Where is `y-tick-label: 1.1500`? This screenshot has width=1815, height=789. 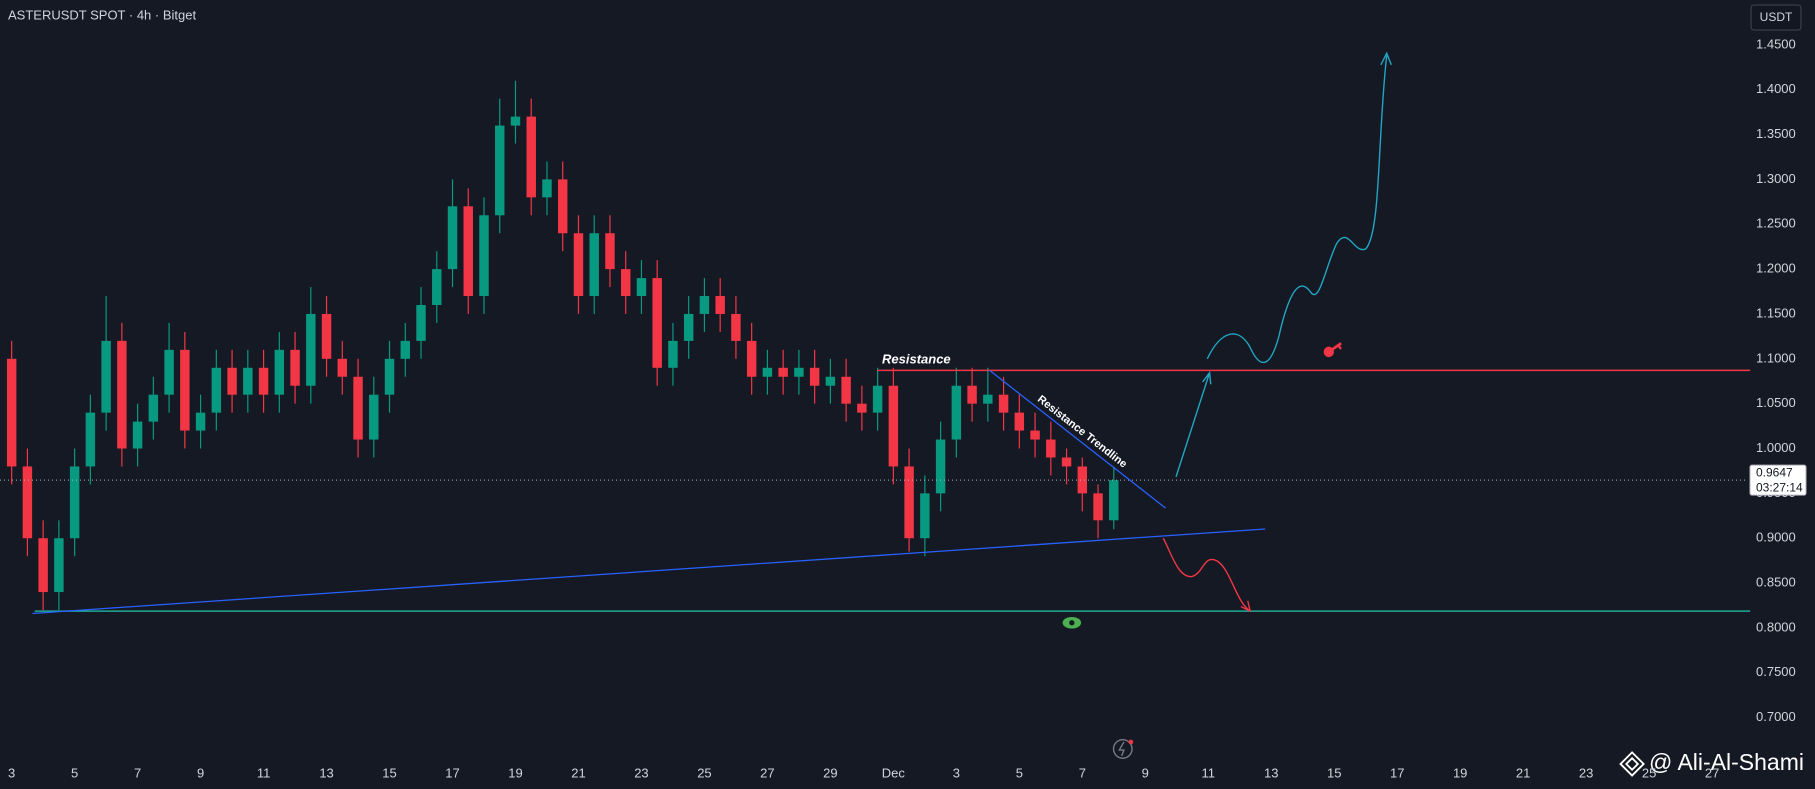 y-tick-label: 1.1500 is located at coordinates (1776, 312).